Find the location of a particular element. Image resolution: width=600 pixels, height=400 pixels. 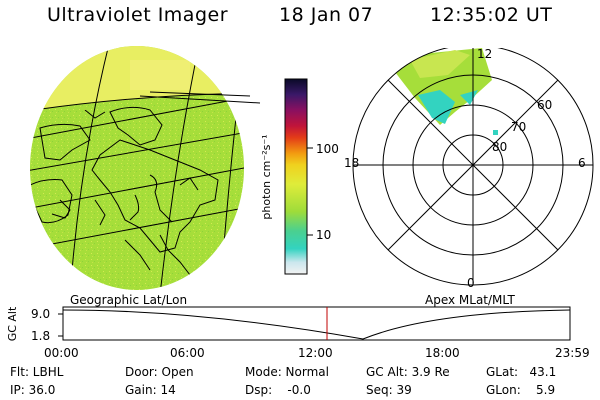

dsp-status: Dsp: -0.0 is located at coordinates (278, 390).